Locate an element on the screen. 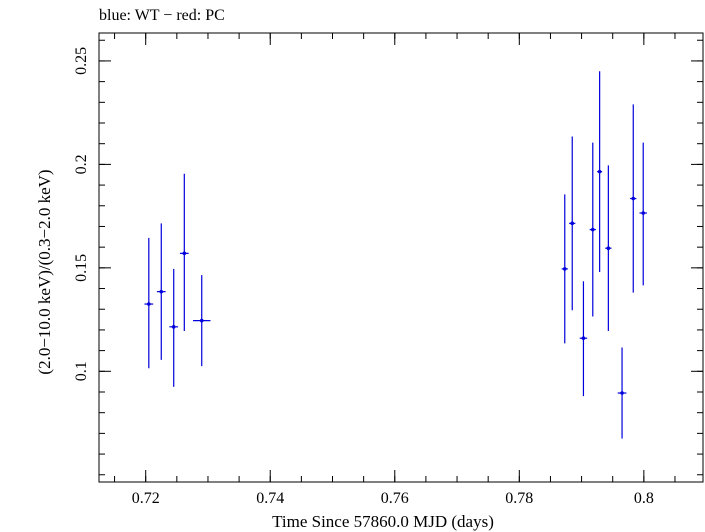 The image size is (705, 532). chart-title: blue: WT − red: PC is located at coordinates (162, 15).